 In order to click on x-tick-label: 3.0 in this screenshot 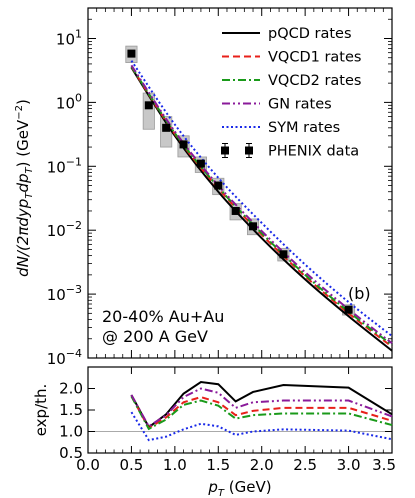, I will do `click(349, 465)`.